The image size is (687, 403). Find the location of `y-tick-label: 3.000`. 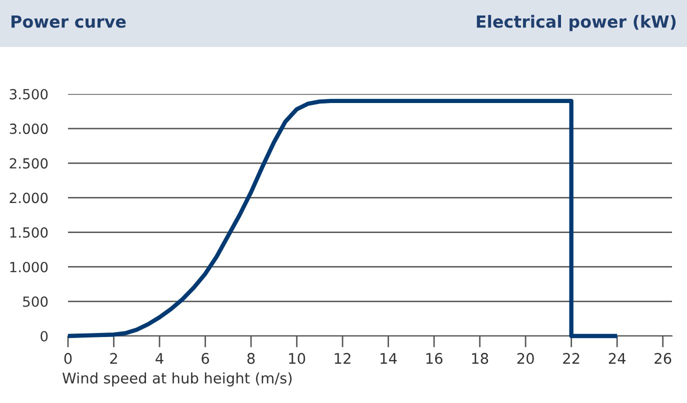

y-tick-label: 3.000 is located at coordinates (29, 129).